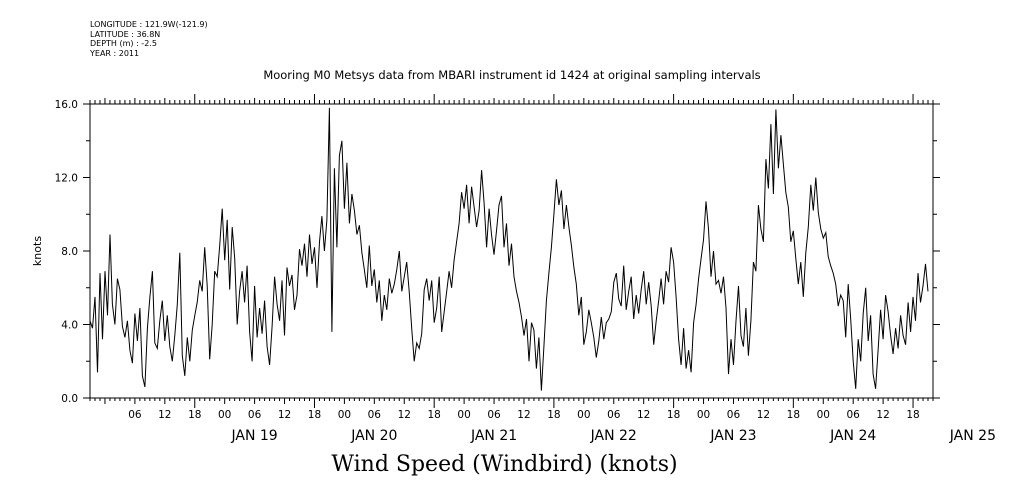 The width and height of the screenshot is (1009, 504). Describe the element at coordinates (115, 53) in the screenshot. I see `year-label: YEAR : 2011` at that location.